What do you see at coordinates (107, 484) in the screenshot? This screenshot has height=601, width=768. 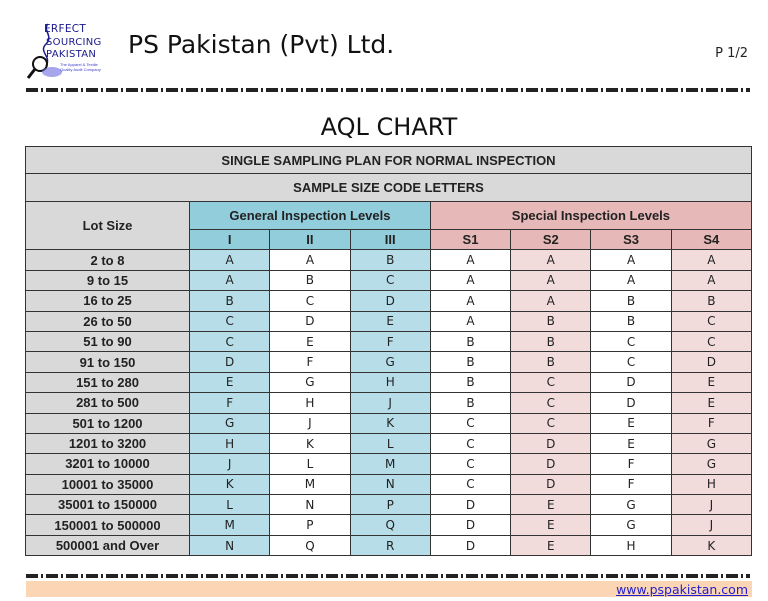 I see `lot-size-cell: 10001 to 35000` at bounding box center [107, 484].